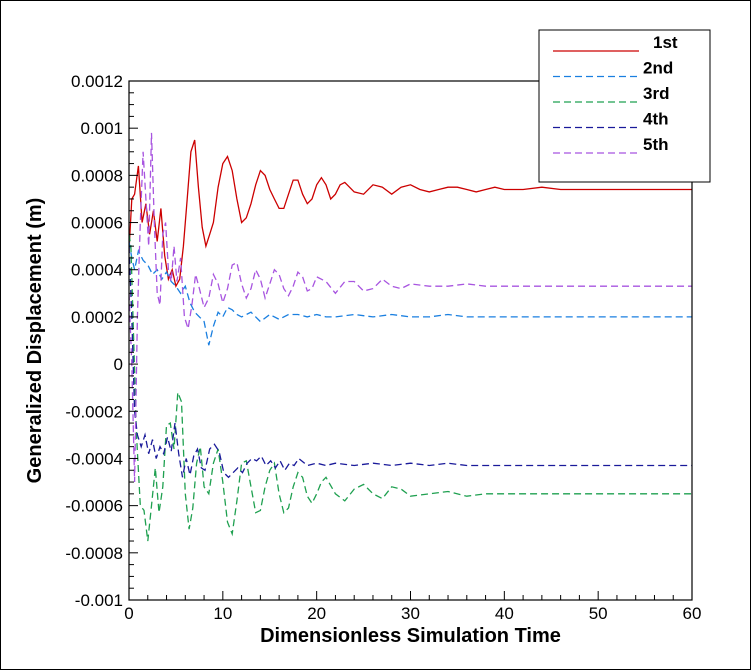 The height and width of the screenshot is (671, 751). I want to click on y-tick-label: 0, so click(118, 364).